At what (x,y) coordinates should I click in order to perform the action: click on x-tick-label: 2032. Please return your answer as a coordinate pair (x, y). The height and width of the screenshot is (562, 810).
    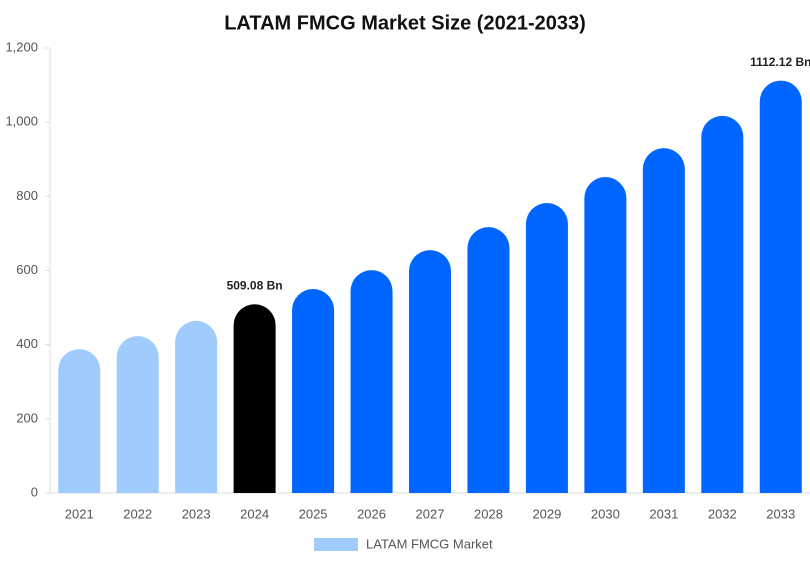
    Looking at the image, I should click on (722, 513).